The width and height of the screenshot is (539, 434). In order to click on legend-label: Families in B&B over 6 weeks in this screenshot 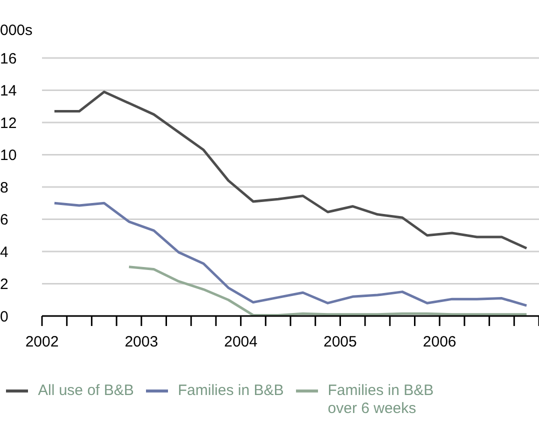, I will do `click(381, 400)`.